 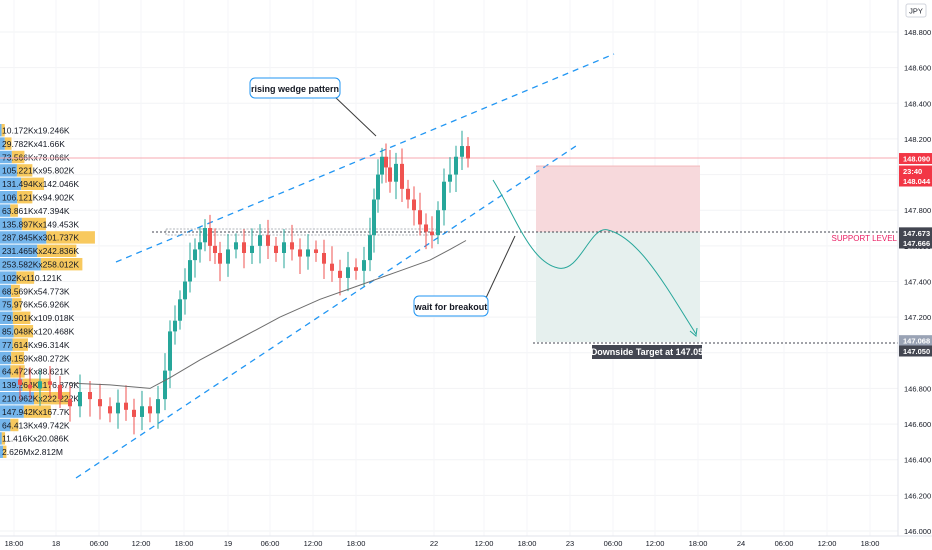 I want to click on projected-path-arrowhead, so click(x=693, y=332).